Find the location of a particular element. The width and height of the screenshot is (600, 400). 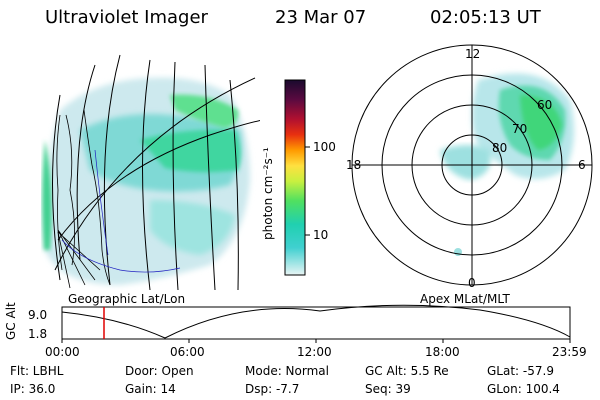

colorbar-unit-label: photon cm⁻²s⁻¹ is located at coordinates (268, 193).